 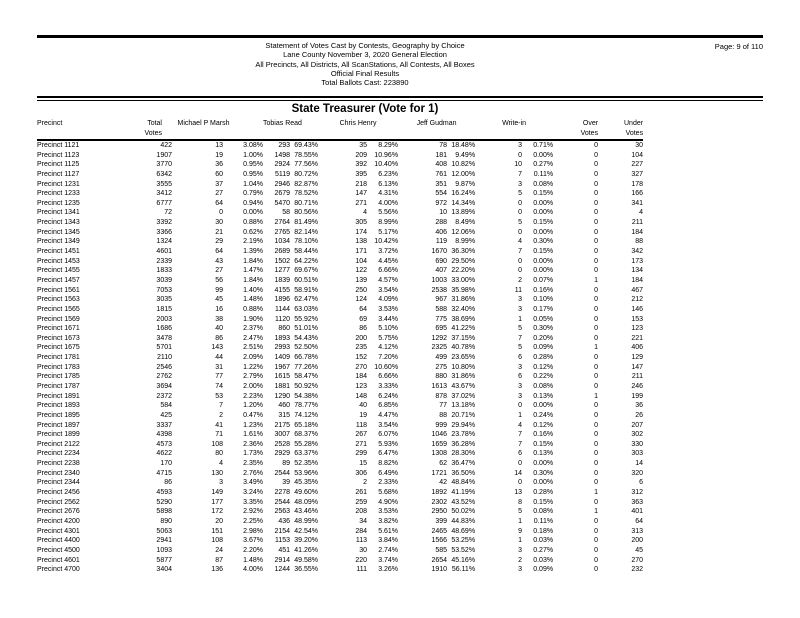 I want to click on value-cell: 690, so click(x=441, y=261).